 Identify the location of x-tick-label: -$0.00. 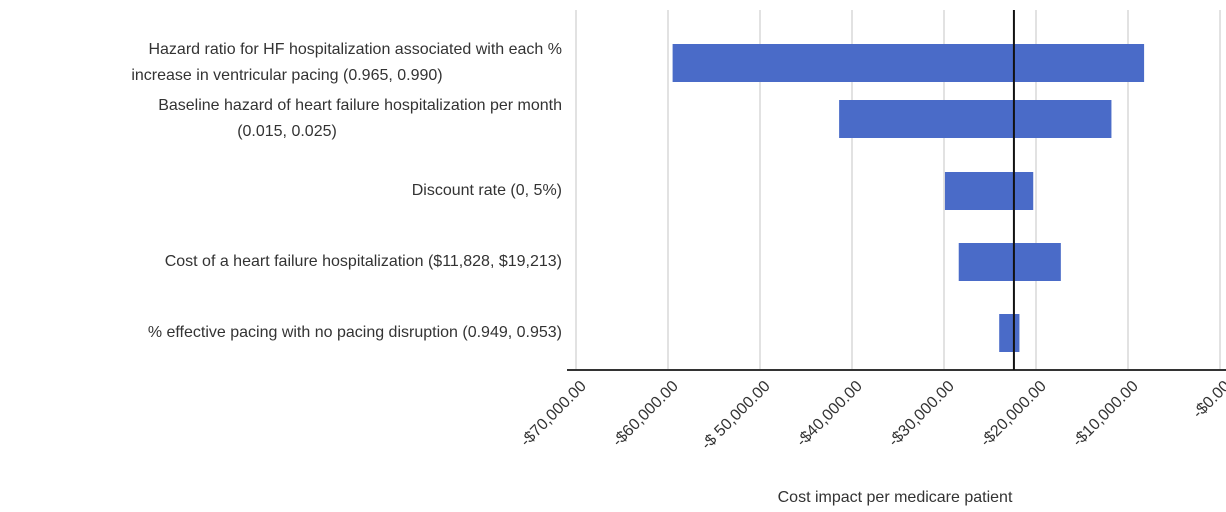
(1208, 400).